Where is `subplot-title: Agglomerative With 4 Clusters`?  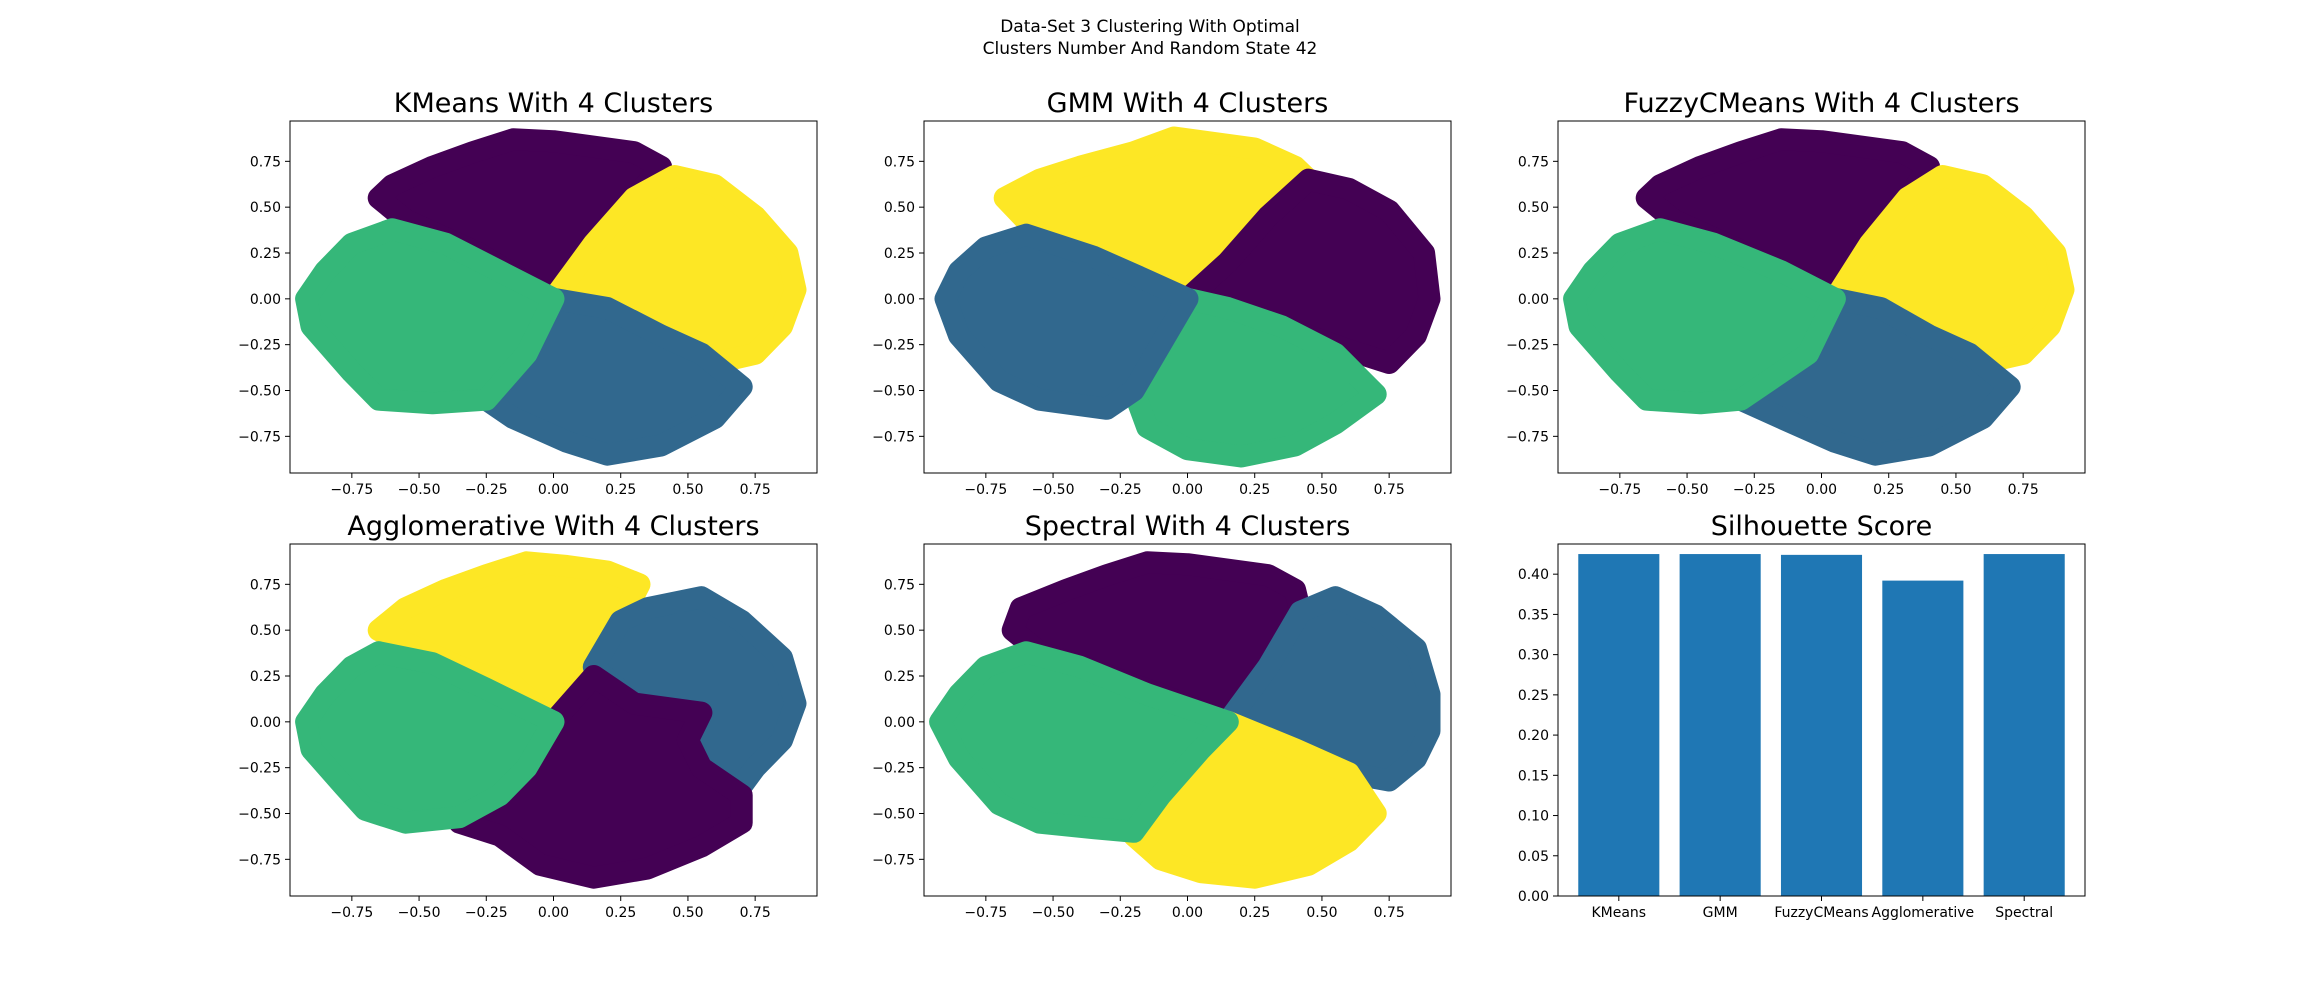 subplot-title: Agglomerative With 4 Clusters is located at coordinates (553, 526).